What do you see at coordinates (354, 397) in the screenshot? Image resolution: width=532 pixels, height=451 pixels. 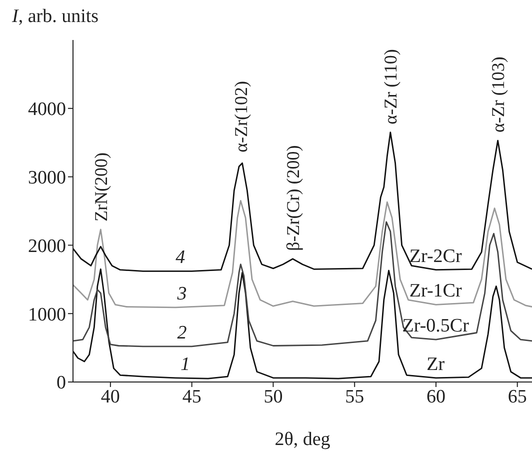 I see `x-tick-label: 55` at bounding box center [354, 397].